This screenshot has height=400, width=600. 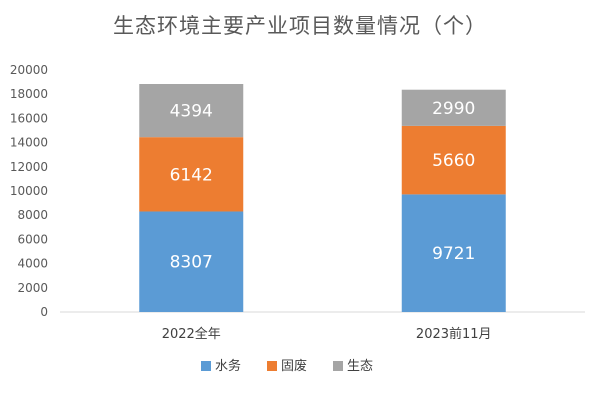 What do you see at coordinates (32, 288) in the screenshot?
I see `y-tick-label: 2000` at bounding box center [32, 288].